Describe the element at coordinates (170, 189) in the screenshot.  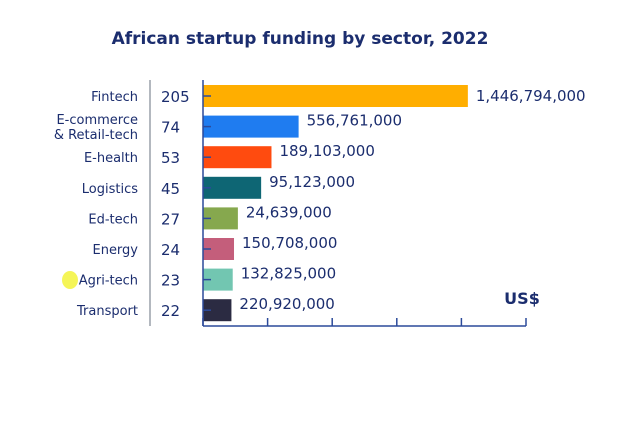
I see `deal-count-label: 45` at that location.